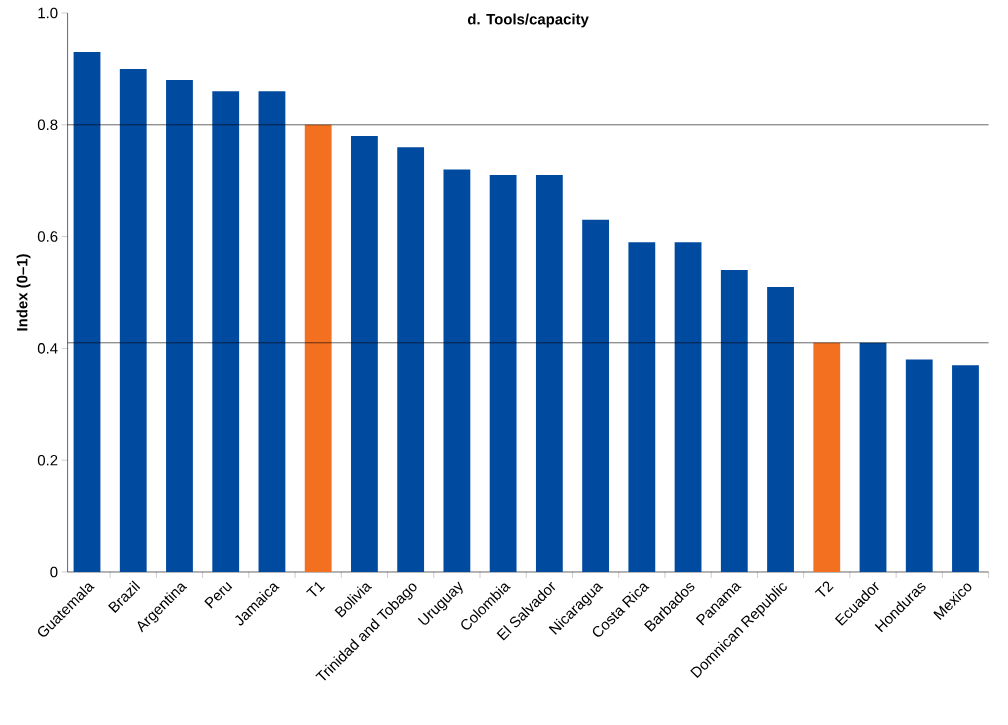 This screenshot has width=1008, height=725. I want to click on chart-title: d. Tools/capacity, so click(528, 20).